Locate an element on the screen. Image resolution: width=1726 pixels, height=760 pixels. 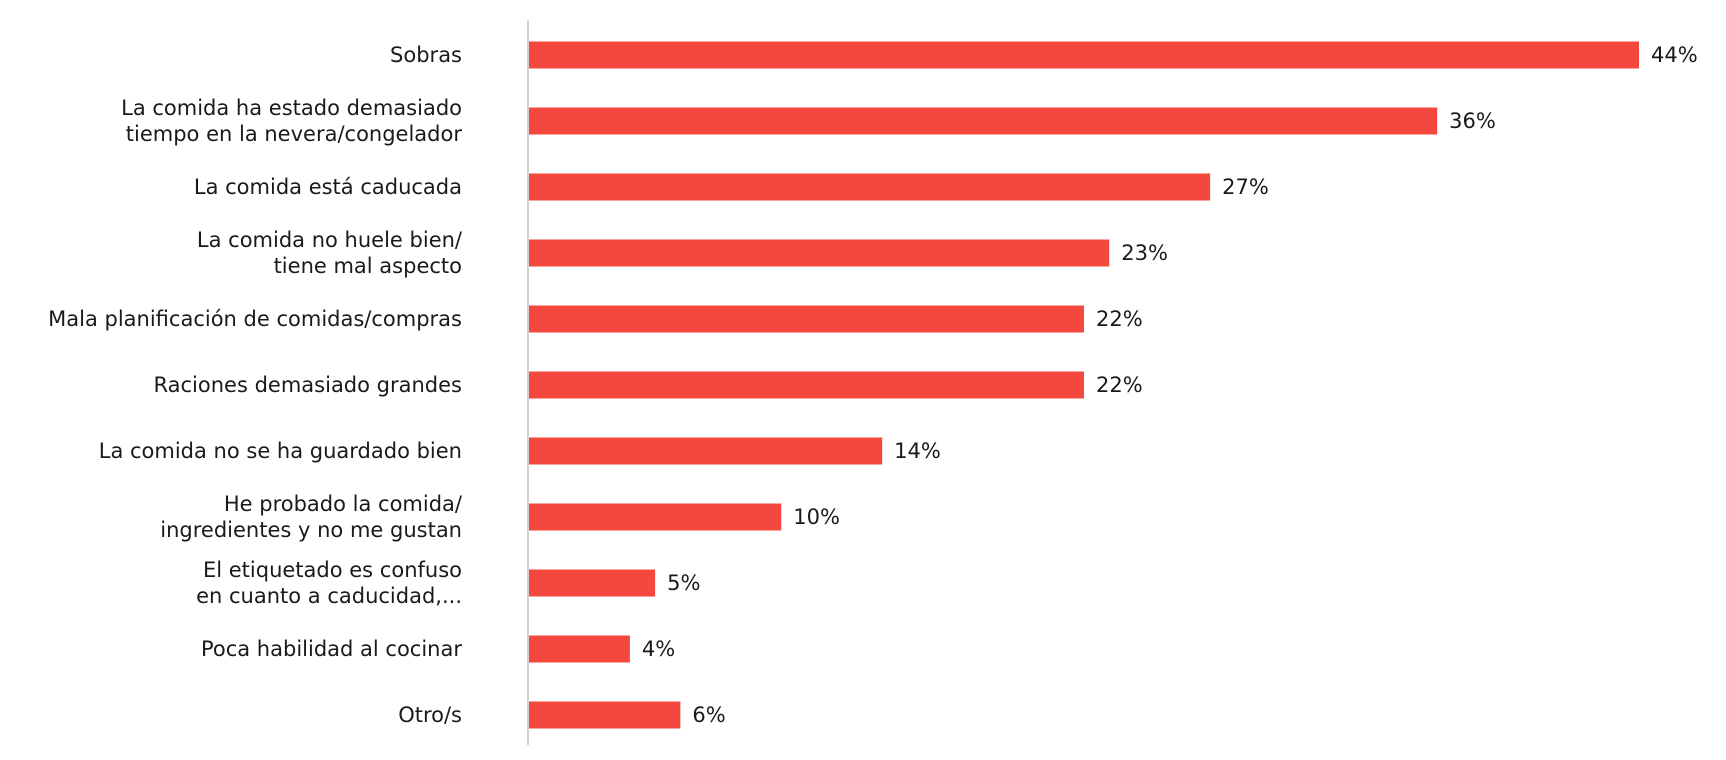
category-label: La comida está caducada is located at coordinates (328, 187).